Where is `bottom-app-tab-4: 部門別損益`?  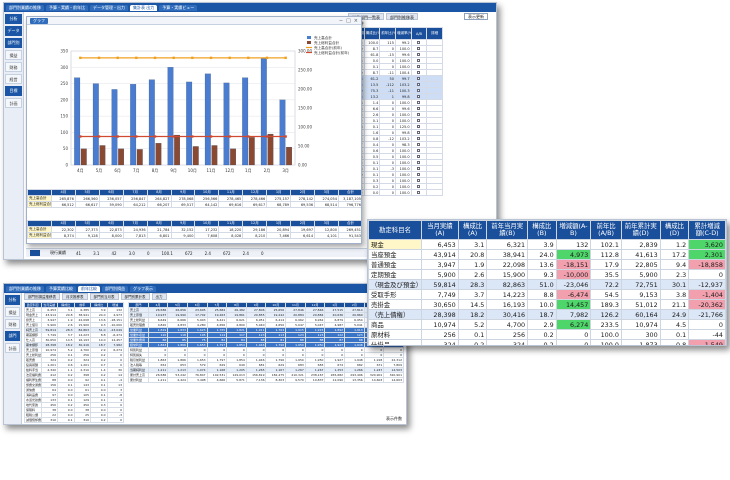 bottom-app-tab-4: 部門別損益 is located at coordinates (115, 288).